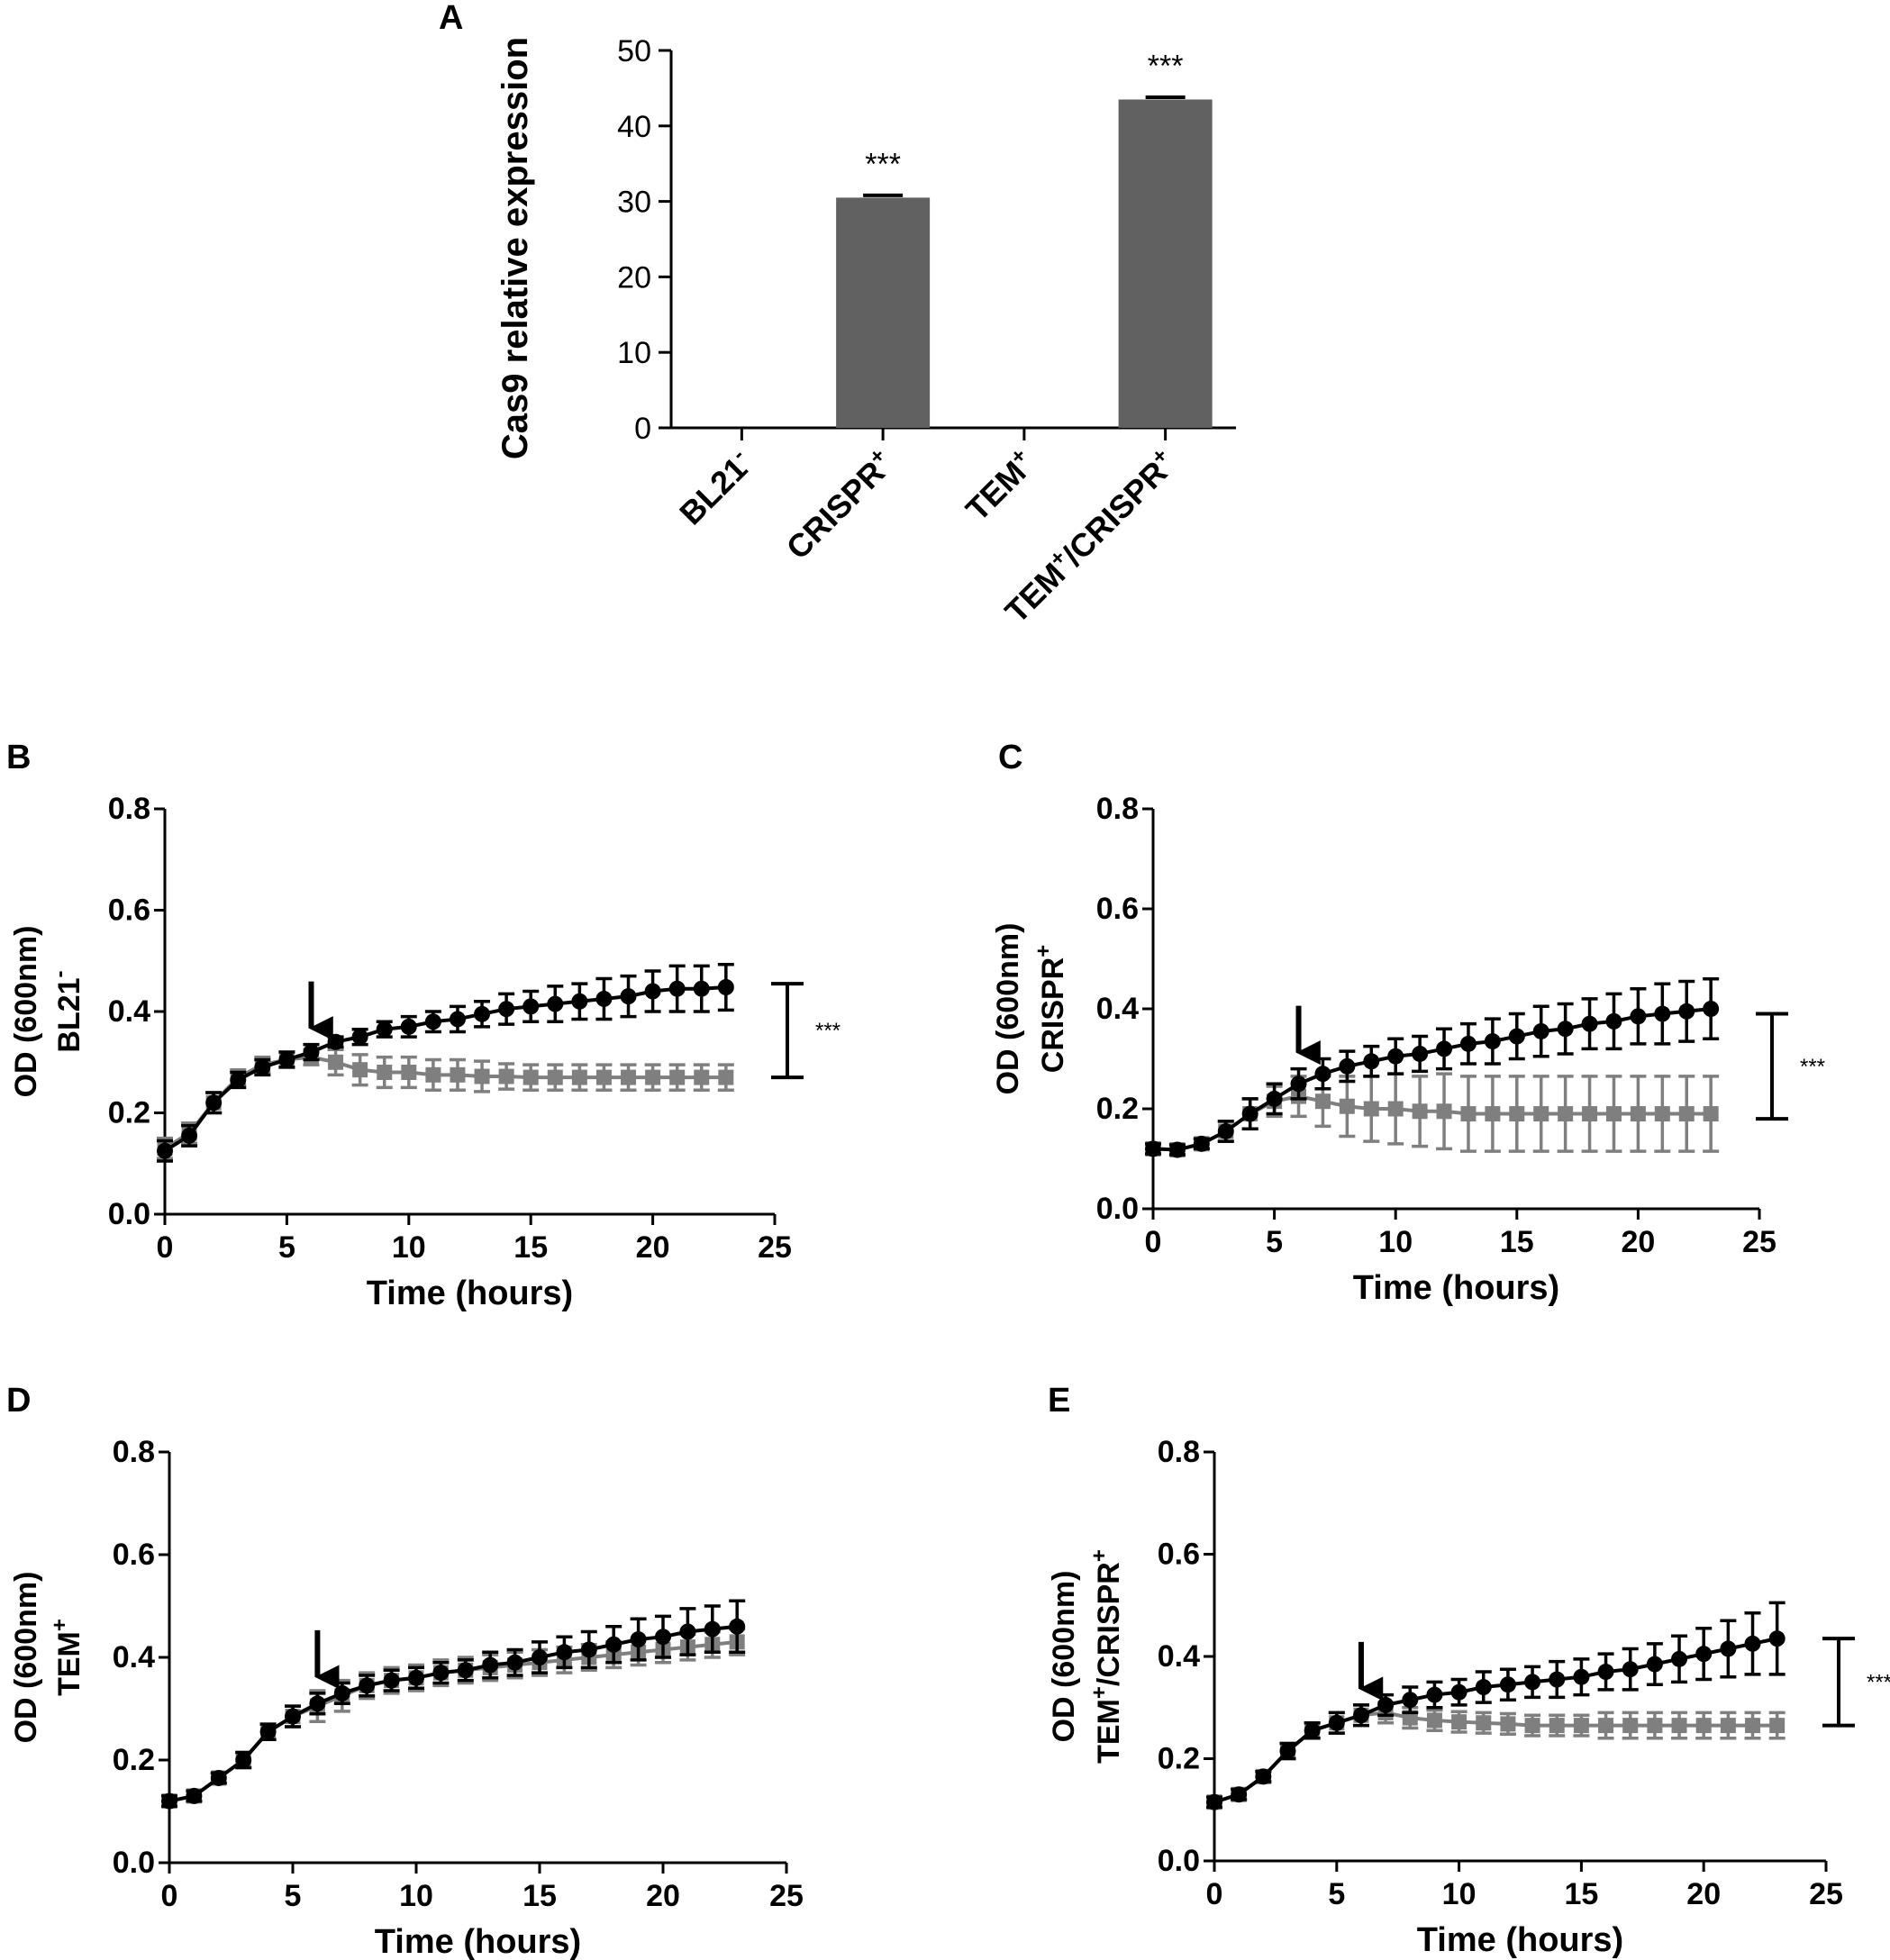  I want to click on x-tick-label: 5, so click(1274, 1242).